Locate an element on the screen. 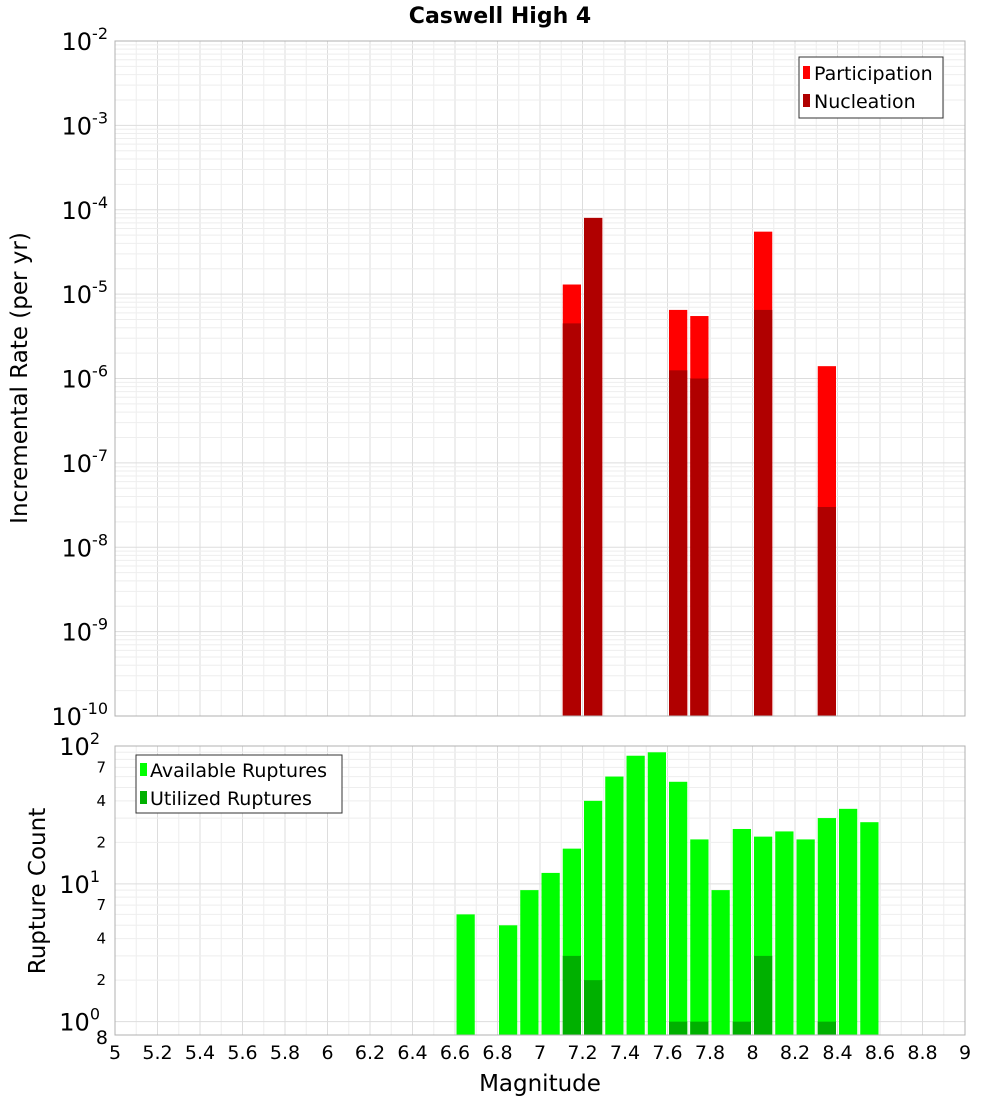 Image resolution: width=1000 pixels, height=1100 pixels. top-y-tick-label: 10⁻⁵ is located at coordinates (85, 293).